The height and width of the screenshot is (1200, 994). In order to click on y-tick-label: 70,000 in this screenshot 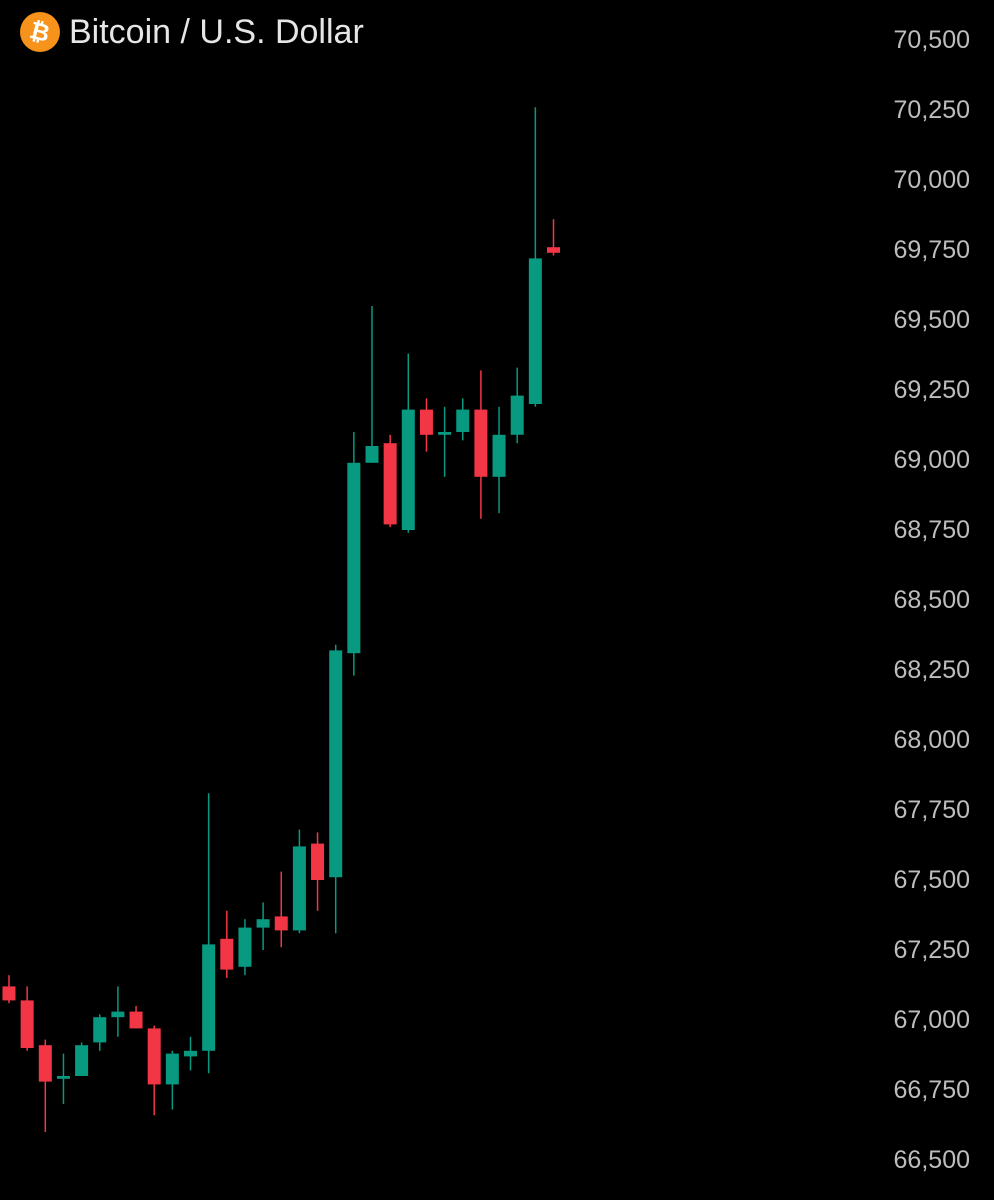, I will do `click(932, 180)`.